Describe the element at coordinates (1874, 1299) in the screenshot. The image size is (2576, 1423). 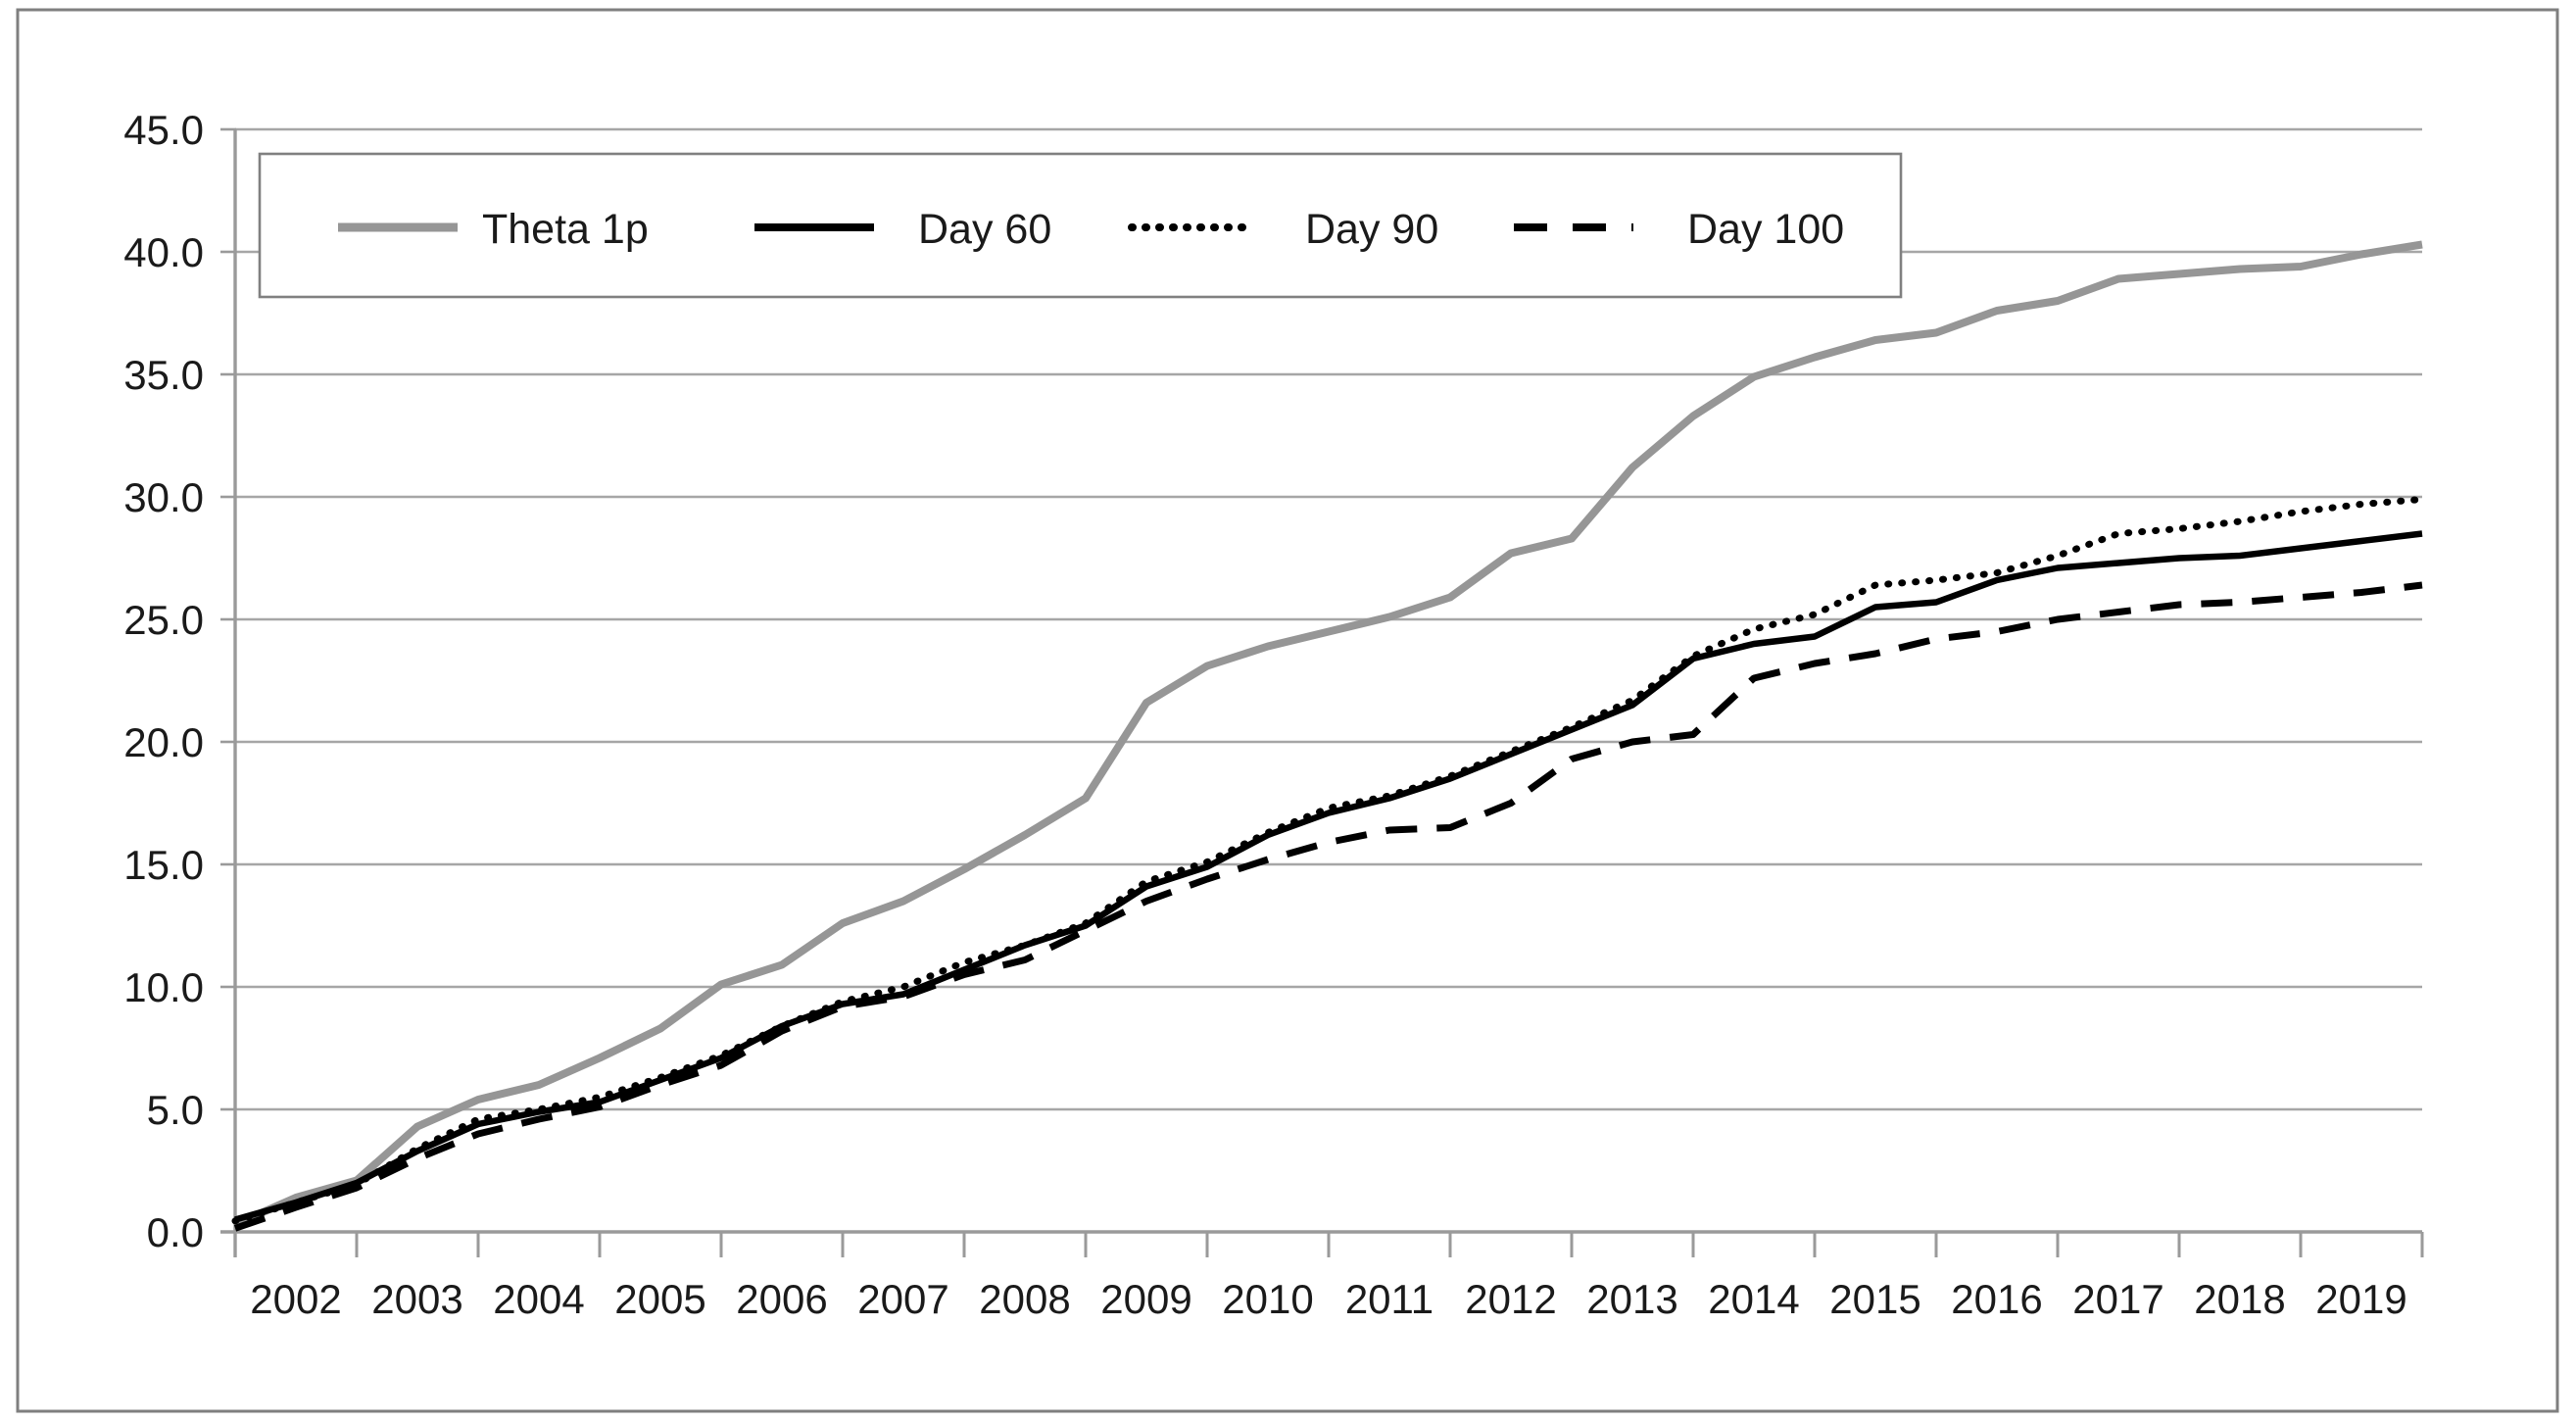
I see `x-tick-label: 2015` at that location.